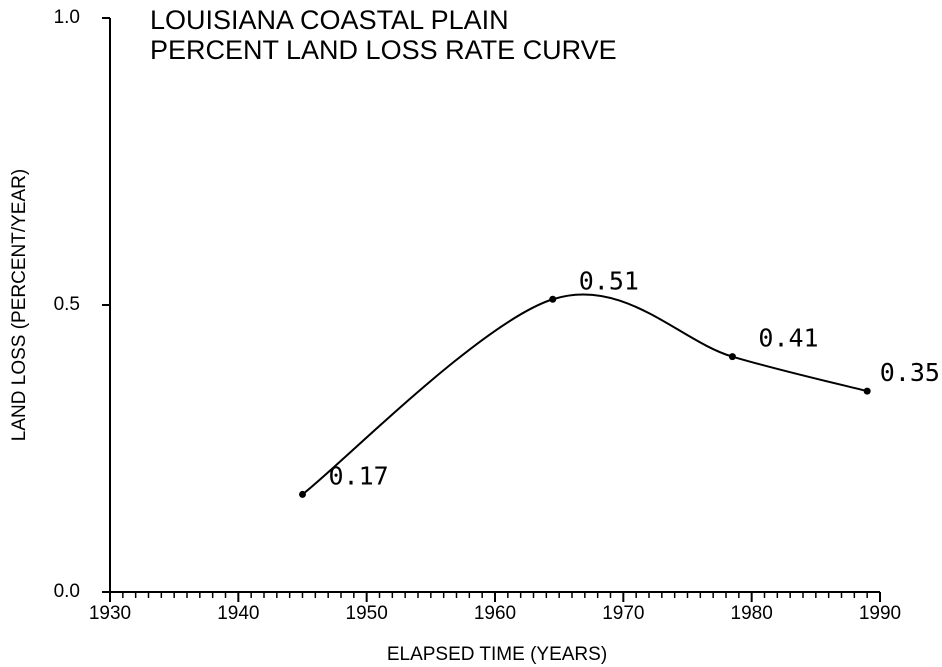 This screenshot has height=667, width=942. I want to click on value-label: 0.17, so click(359, 475).